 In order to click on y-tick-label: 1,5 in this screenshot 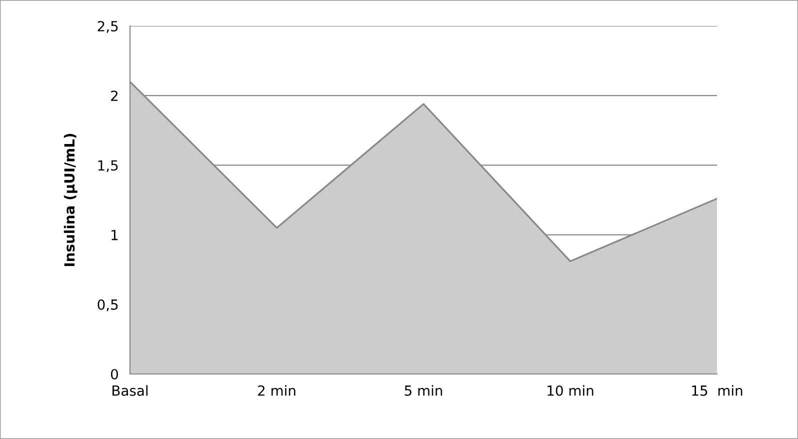, I will do `click(108, 166)`.